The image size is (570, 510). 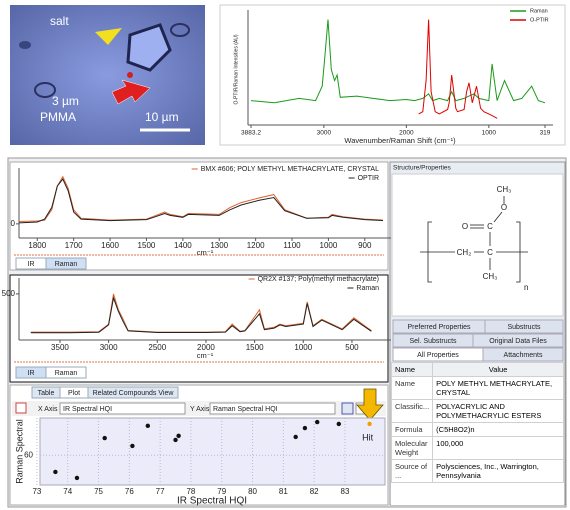 I want to click on tab-label: Original Data Files, so click(x=518, y=341).